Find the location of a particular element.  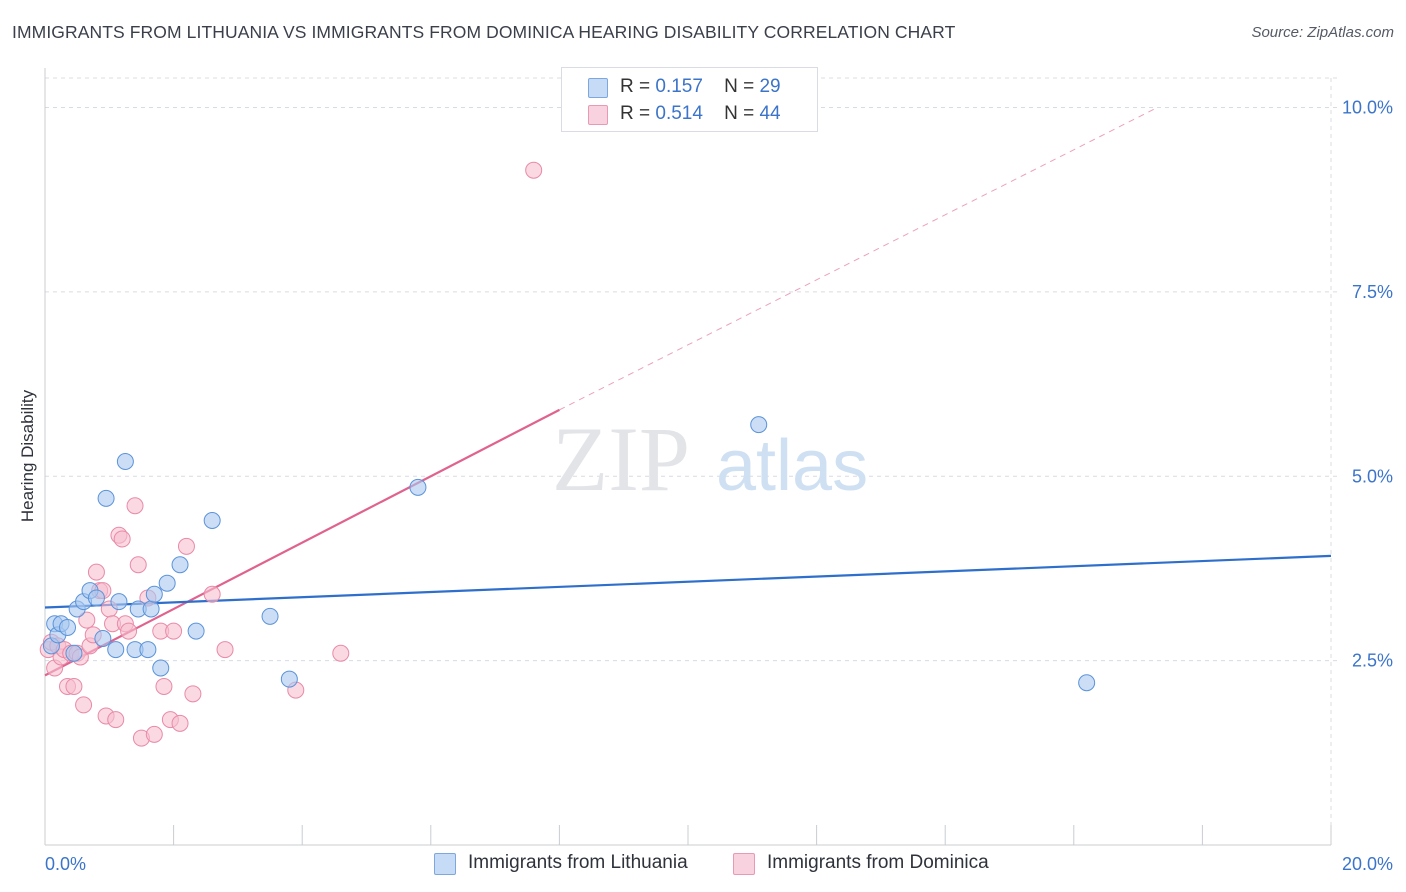

legend-label-lithuania: Immigrants from Lithuania is located at coordinates (578, 862).